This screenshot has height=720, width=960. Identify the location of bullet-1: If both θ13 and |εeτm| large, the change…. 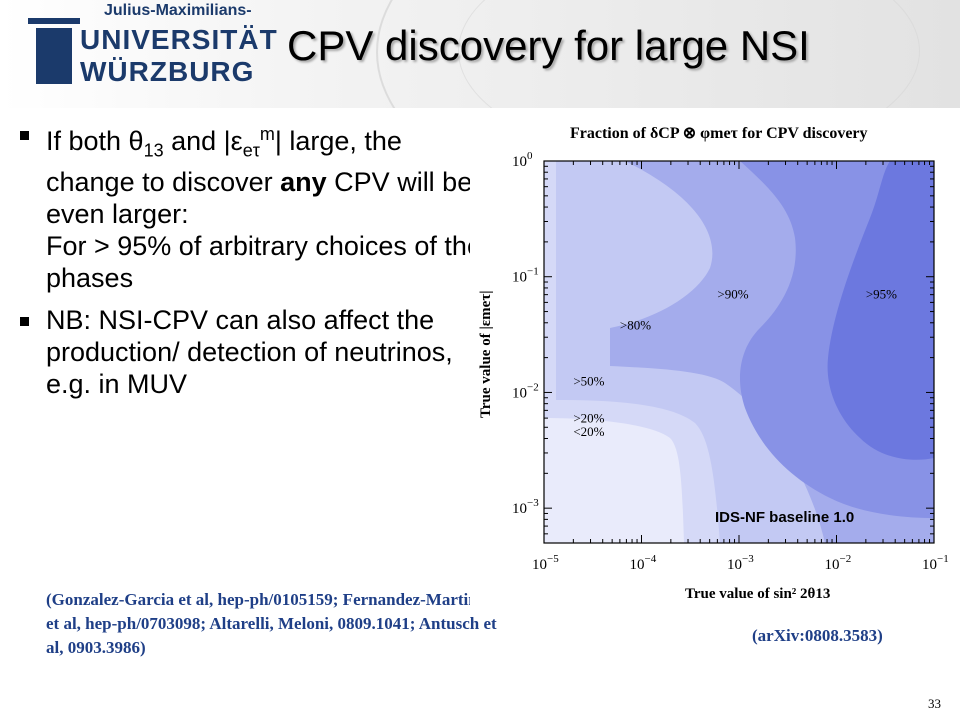
(253, 206).